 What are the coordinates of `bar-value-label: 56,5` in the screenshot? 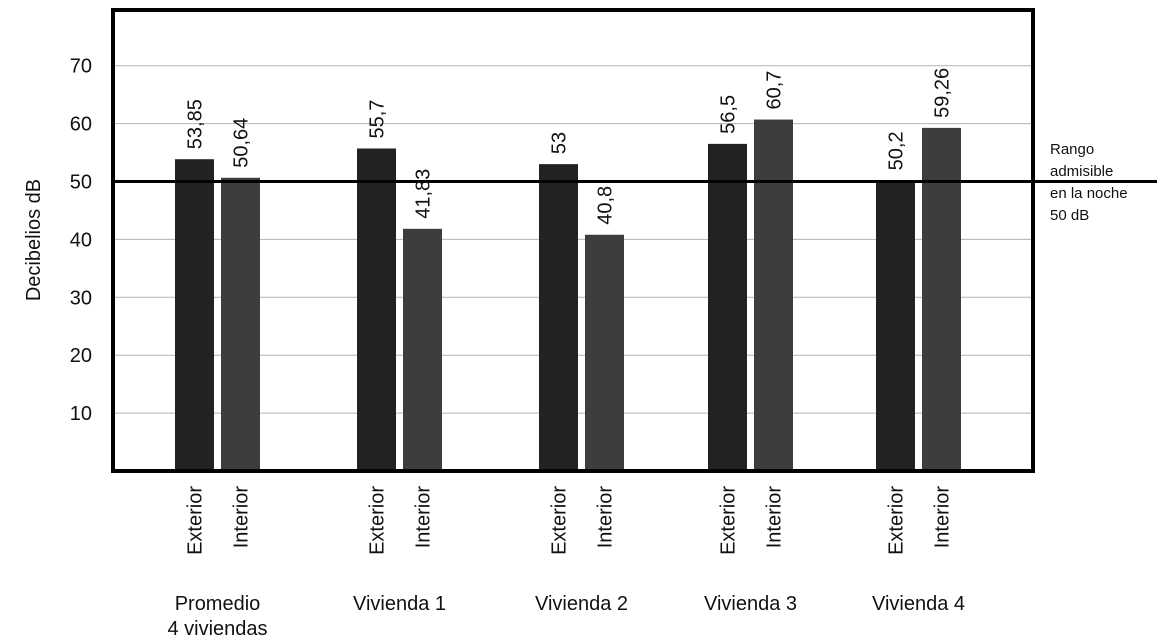 It's located at (729, 114).